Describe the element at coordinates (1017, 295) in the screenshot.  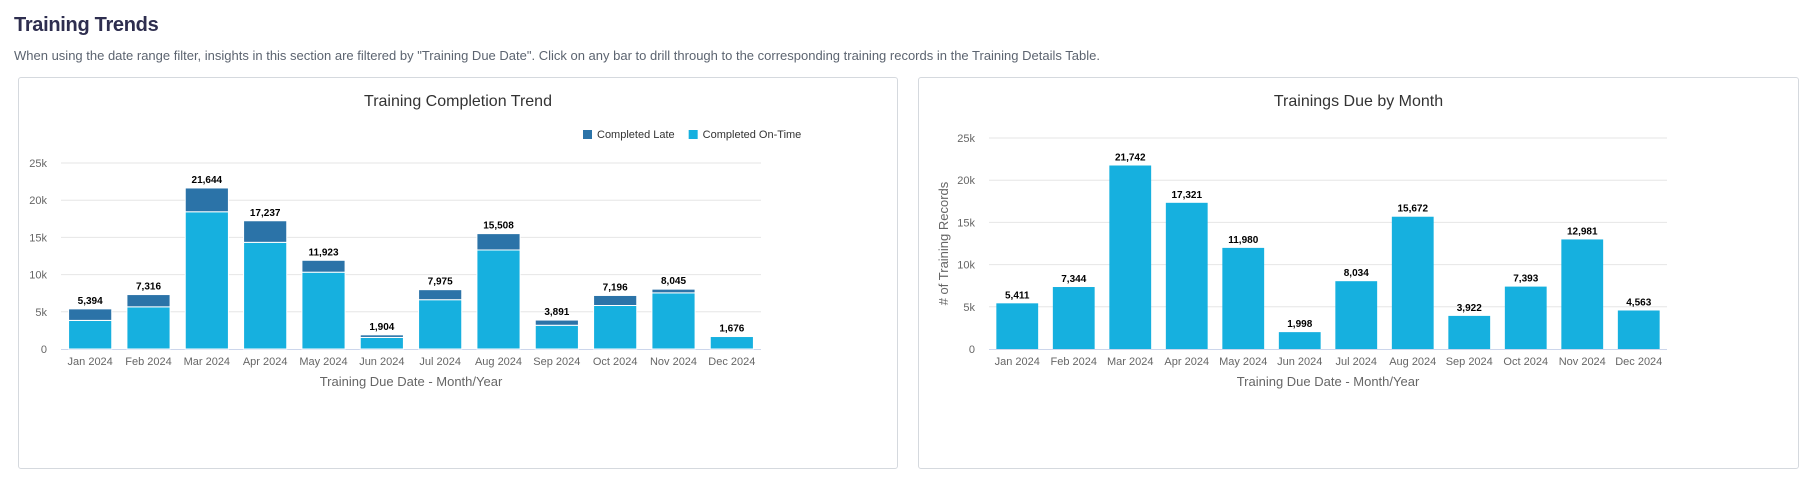
I see `data-label: 5,411` at that location.